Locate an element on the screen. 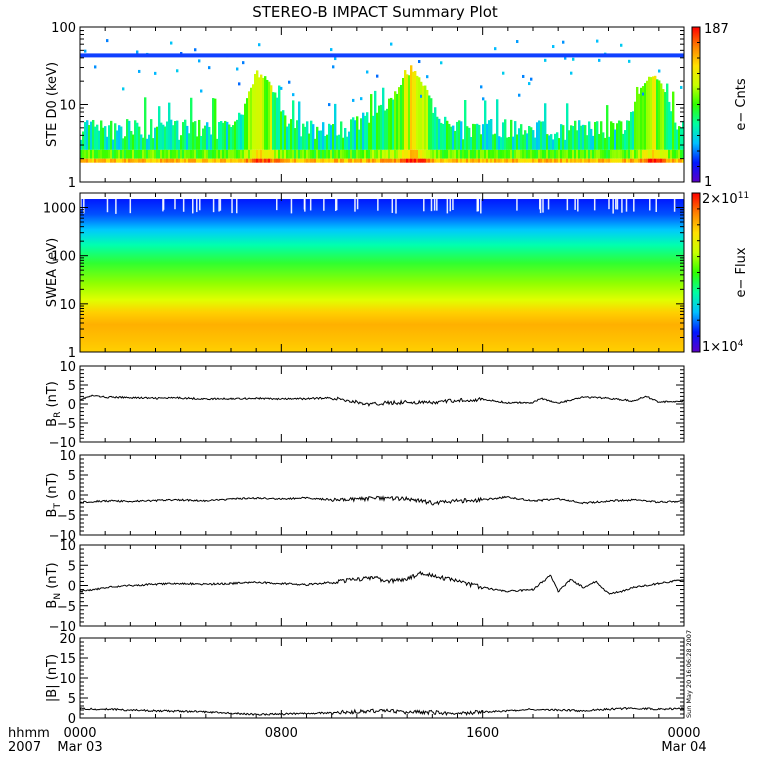  y-tick-label: −10 is located at coordinates (62, 627).